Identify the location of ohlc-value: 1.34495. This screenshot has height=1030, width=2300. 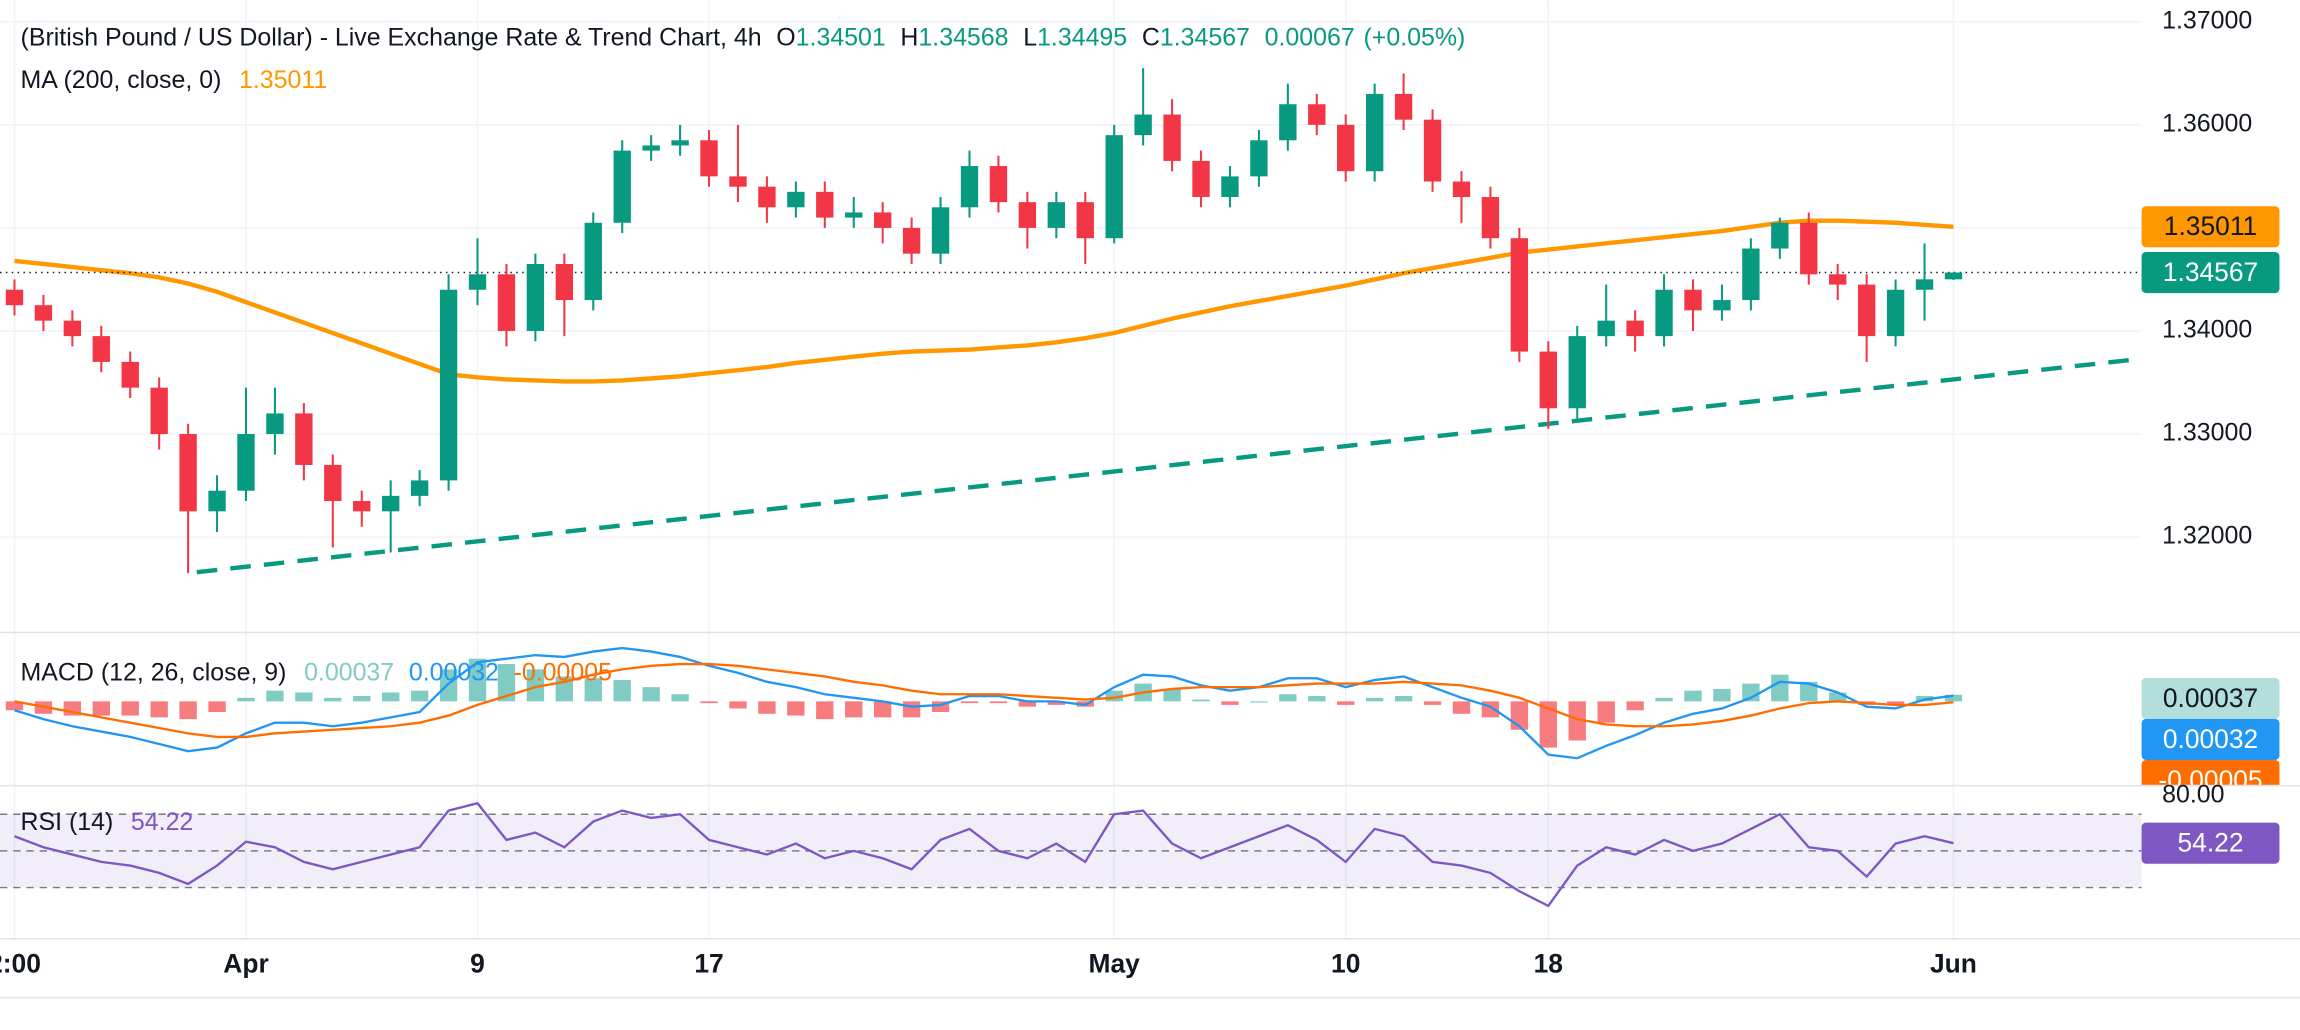
(1082, 37).